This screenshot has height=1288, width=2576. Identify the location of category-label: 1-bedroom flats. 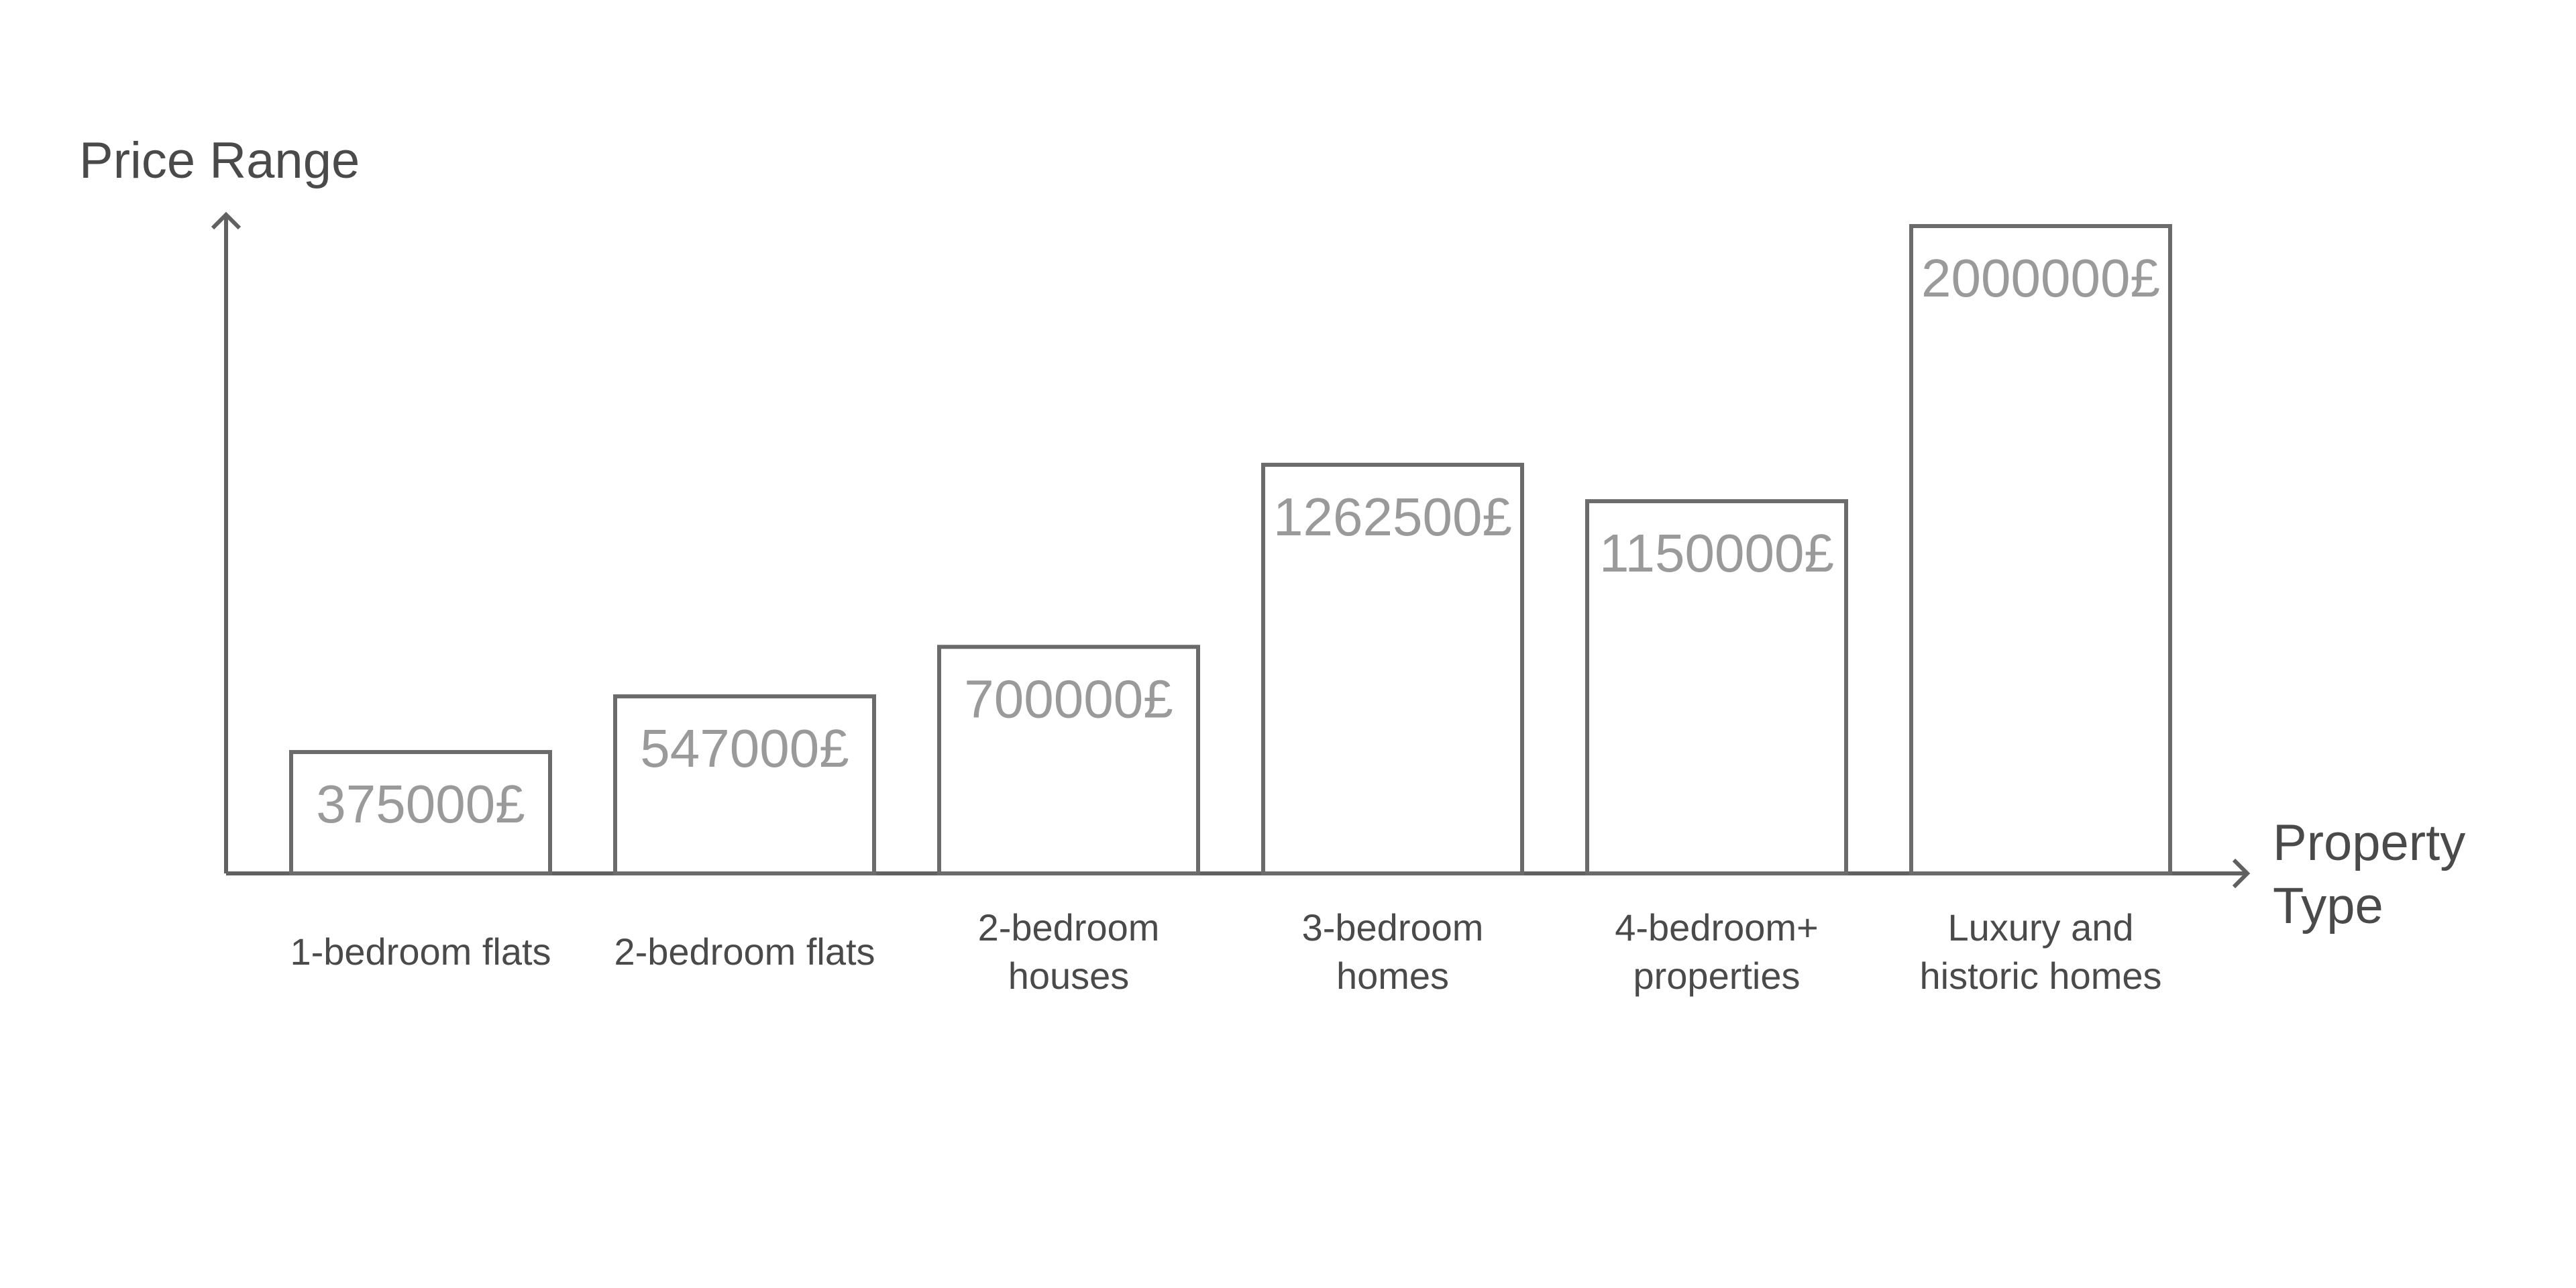
(420, 951).